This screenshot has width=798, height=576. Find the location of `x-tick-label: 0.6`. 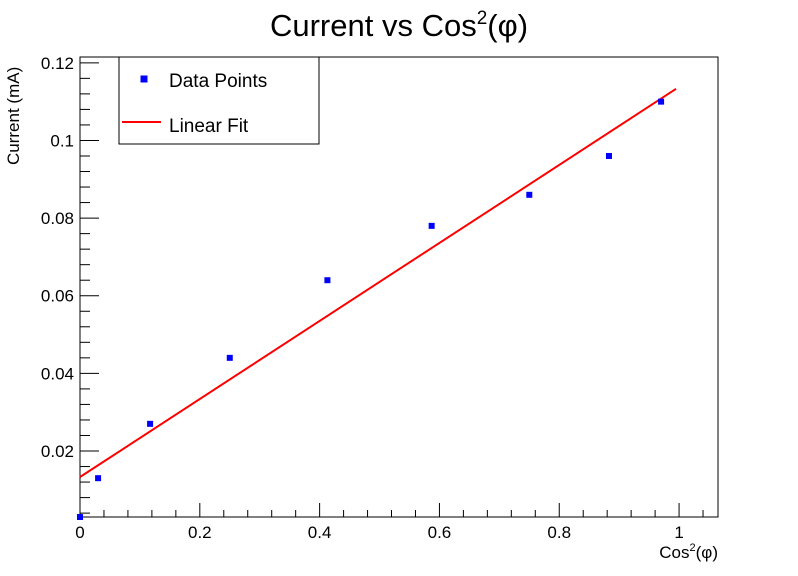

x-tick-label: 0.6 is located at coordinates (440, 532).